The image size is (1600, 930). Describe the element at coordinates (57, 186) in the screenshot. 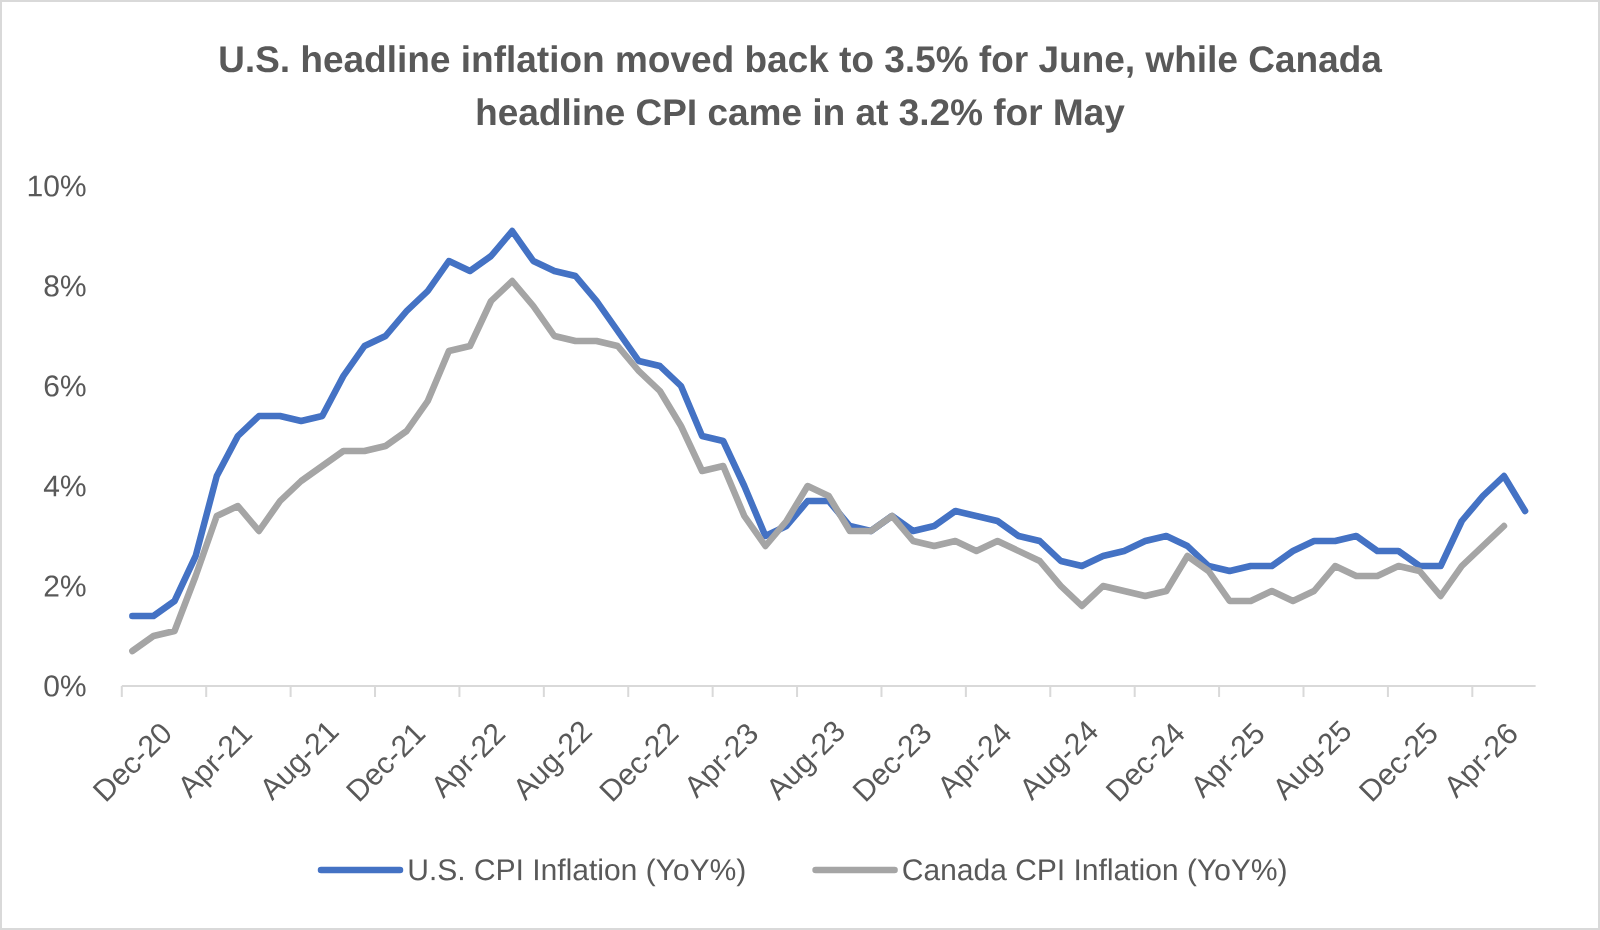

I see `y-tick-label: 10%` at that location.